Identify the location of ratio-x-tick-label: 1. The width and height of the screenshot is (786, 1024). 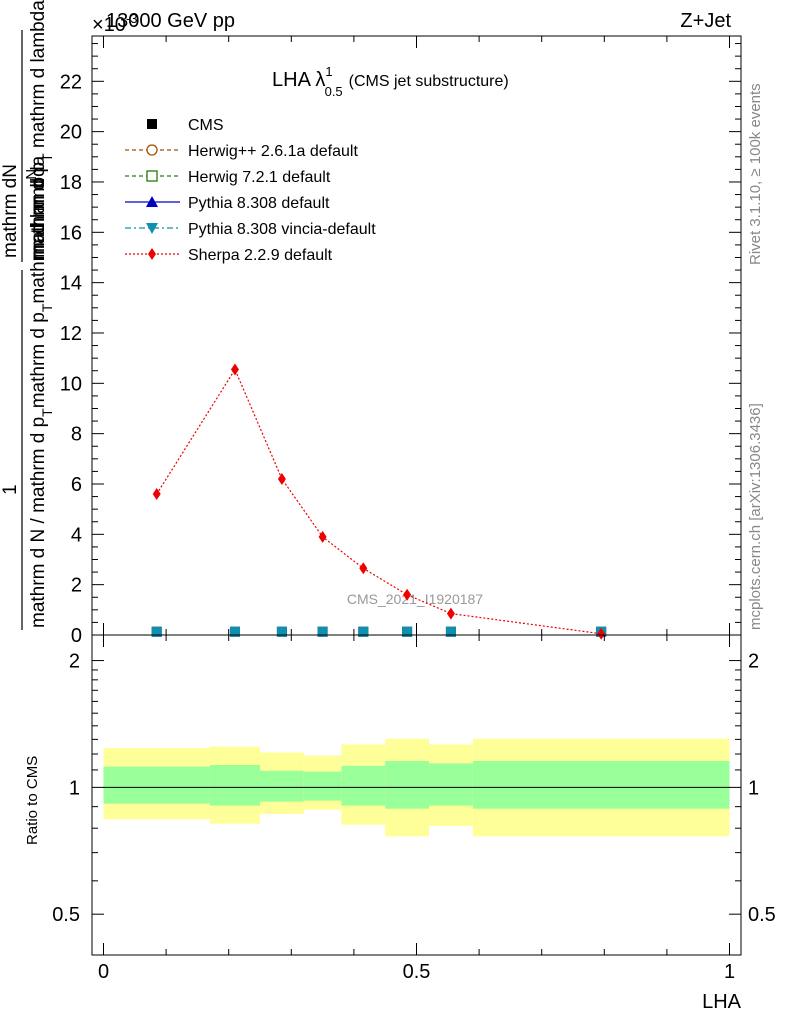
(729, 972).